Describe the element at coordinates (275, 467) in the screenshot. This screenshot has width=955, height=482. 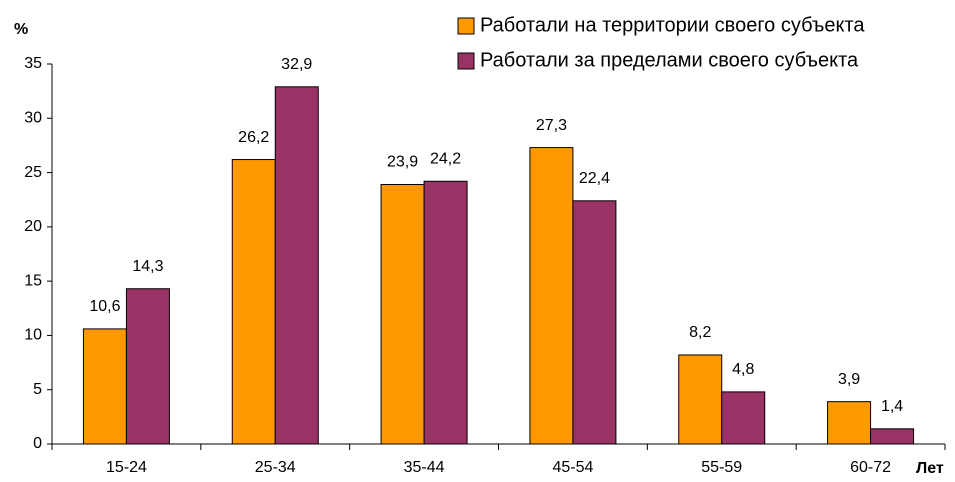
I see `x-tick-label: 25-34` at that location.